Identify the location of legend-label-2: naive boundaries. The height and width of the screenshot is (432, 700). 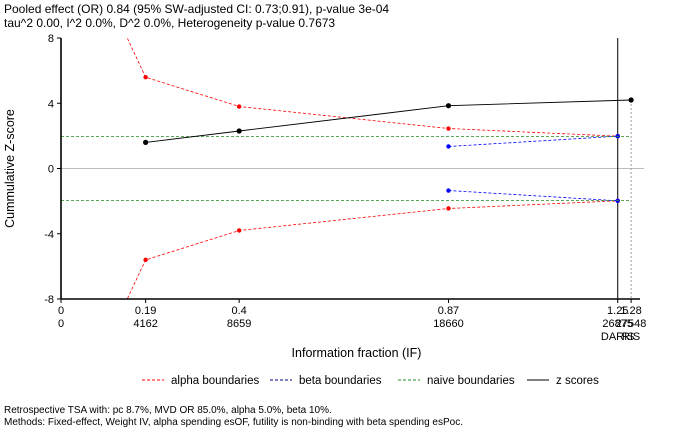
(471, 381).